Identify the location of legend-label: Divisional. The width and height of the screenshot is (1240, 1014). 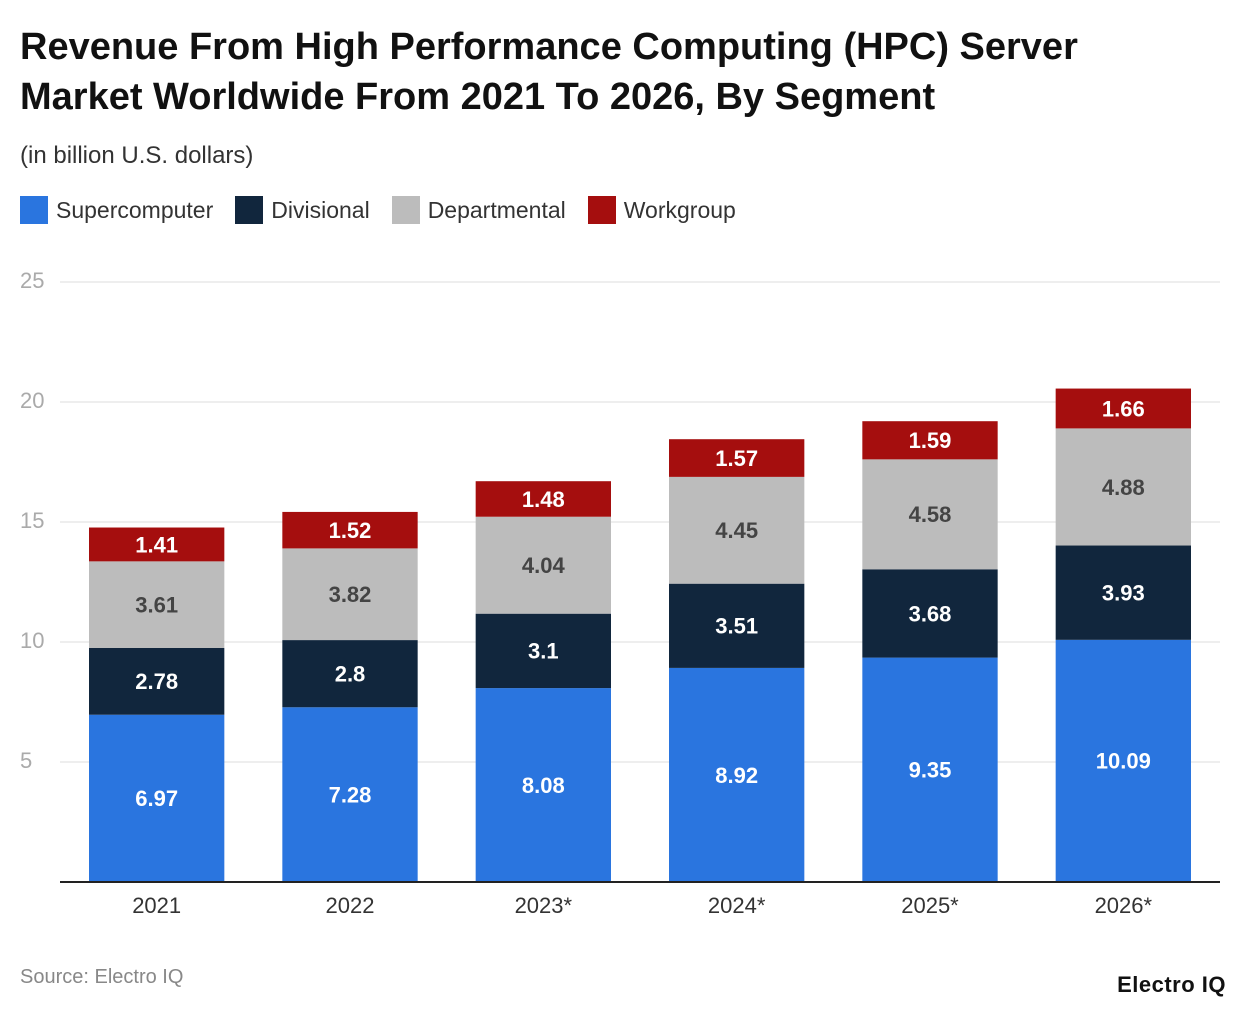
(320, 209).